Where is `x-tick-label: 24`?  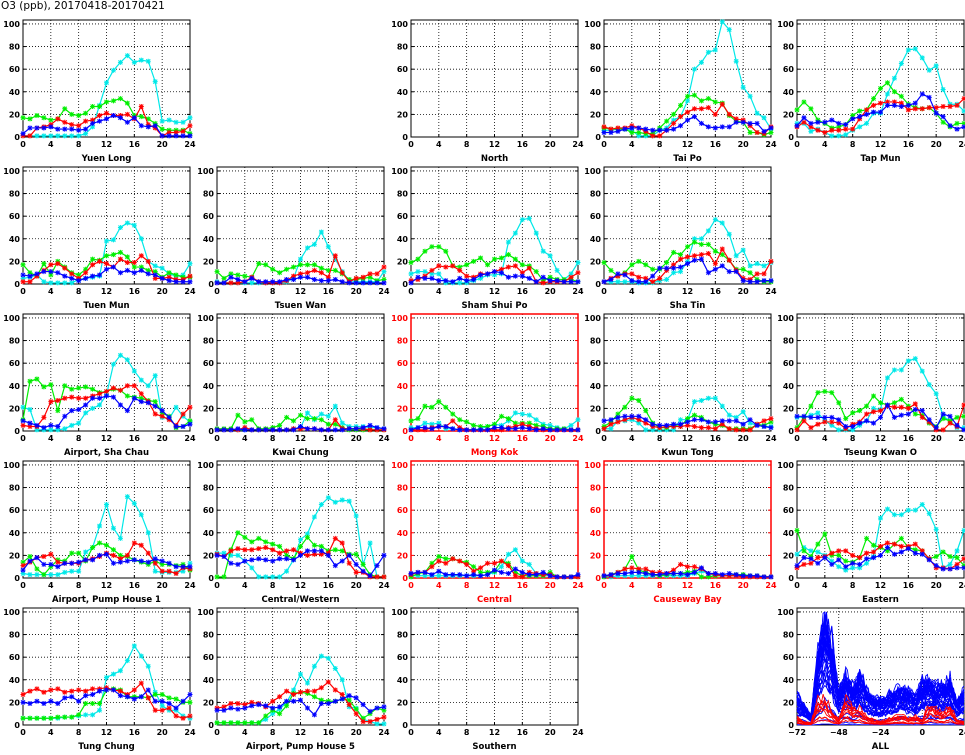
x-tick-label: 24 is located at coordinates (578, 732).